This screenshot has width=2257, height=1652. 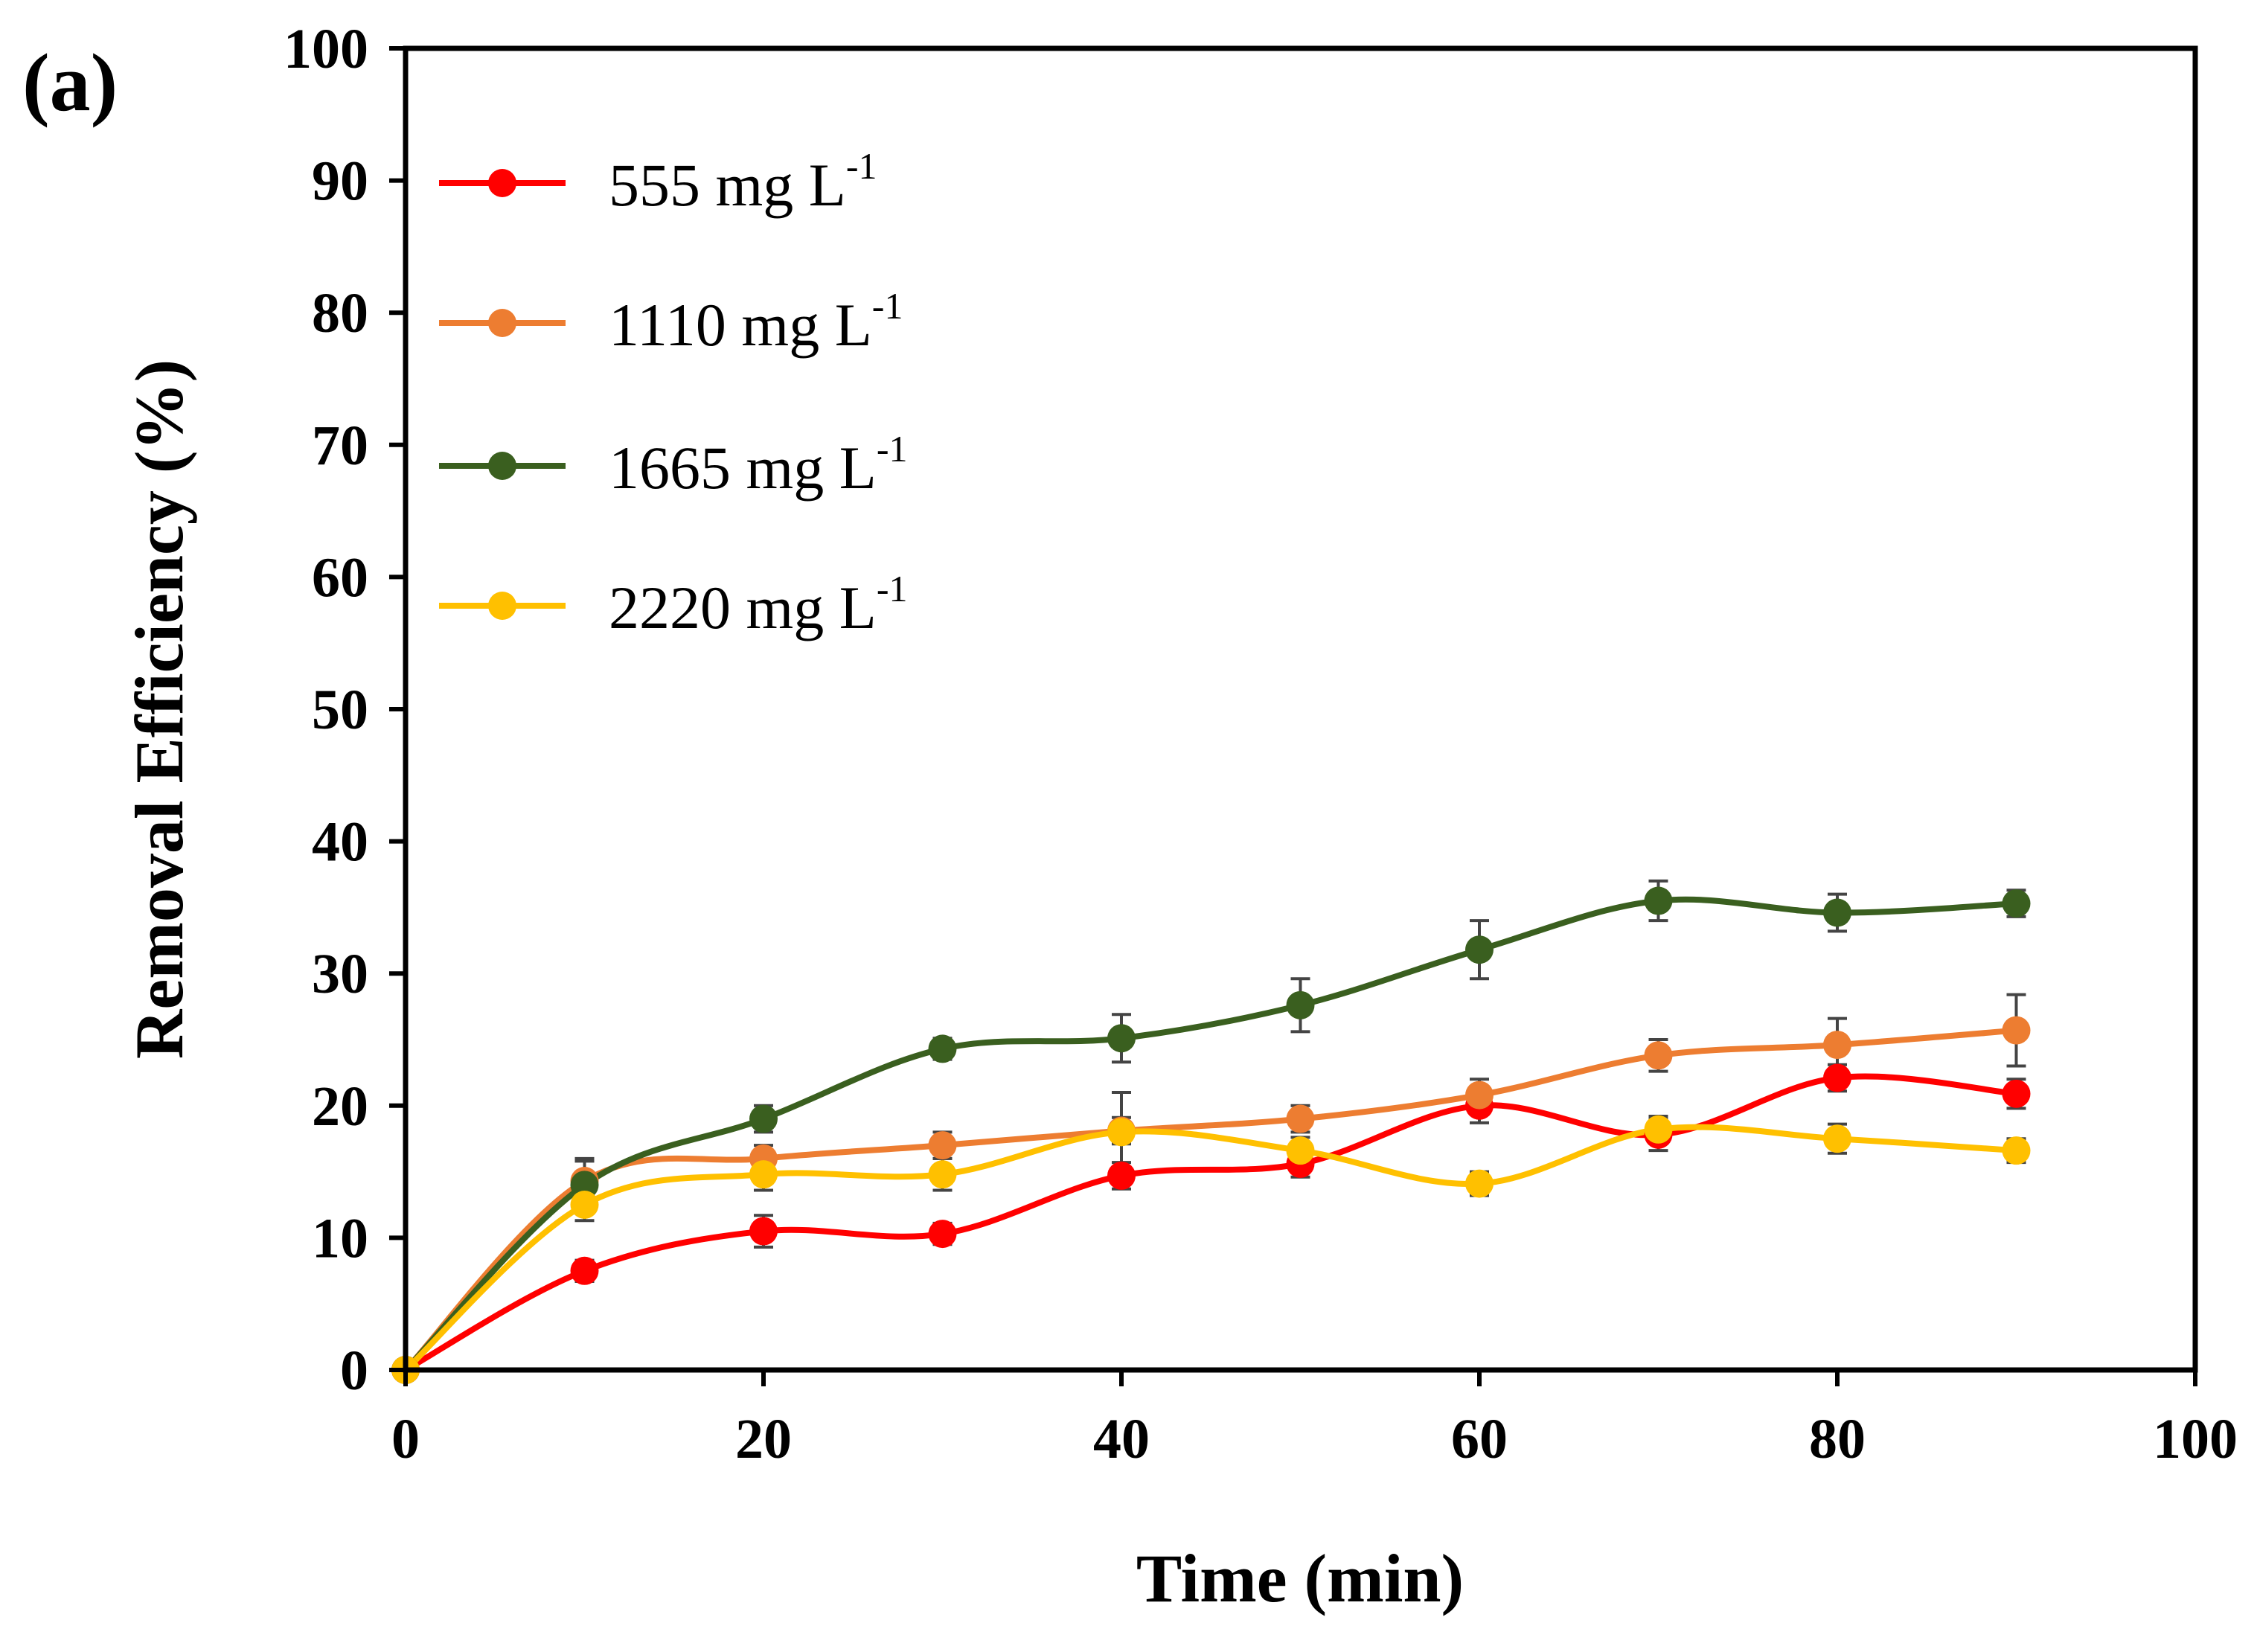 What do you see at coordinates (354, 1370) in the screenshot?
I see `y-tick-label: 0` at bounding box center [354, 1370].